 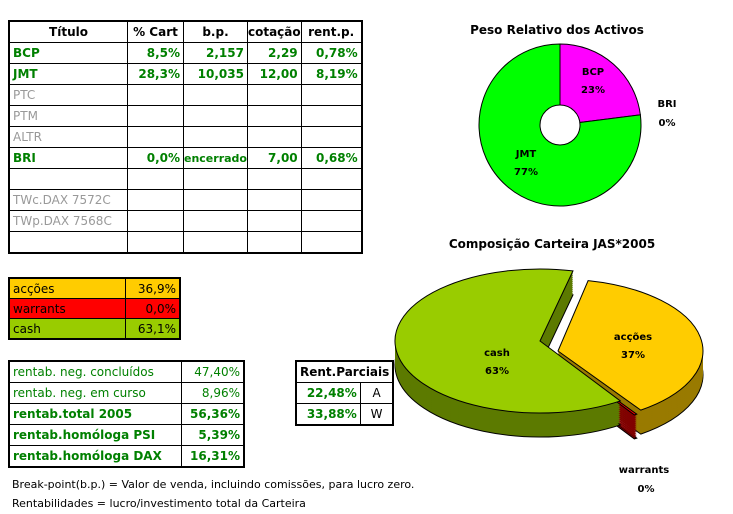 What do you see at coordinates (155, 31) in the screenshot?
I see `header-cart: % Cart` at bounding box center [155, 31].